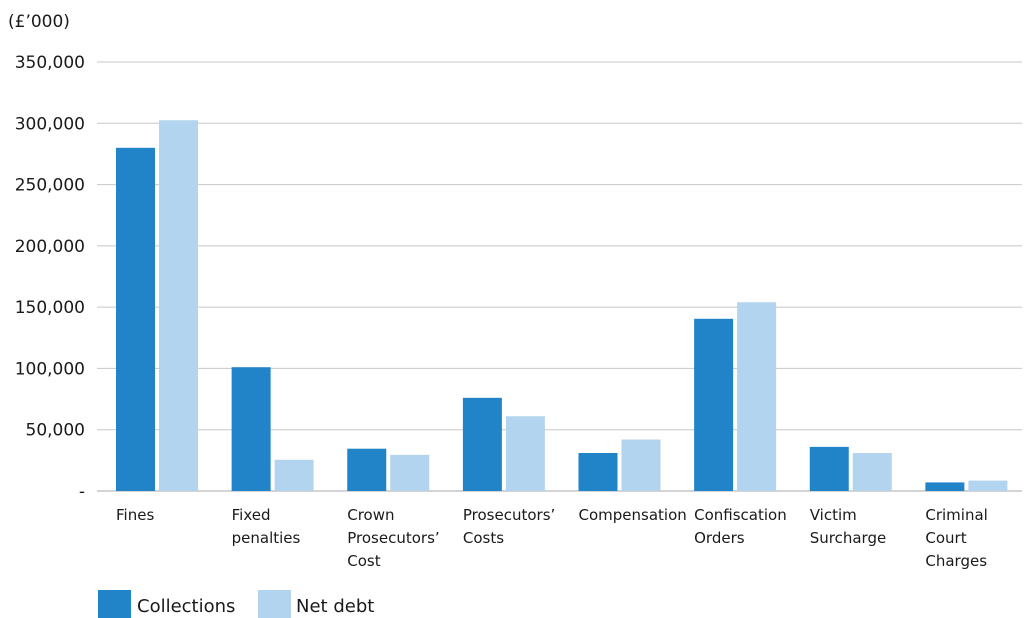 This screenshot has height=618, width=1024. What do you see at coordinates (50, 369) in the screenshot?
I see `y-tick-label: 100,000` at bounding box center [50, 369].